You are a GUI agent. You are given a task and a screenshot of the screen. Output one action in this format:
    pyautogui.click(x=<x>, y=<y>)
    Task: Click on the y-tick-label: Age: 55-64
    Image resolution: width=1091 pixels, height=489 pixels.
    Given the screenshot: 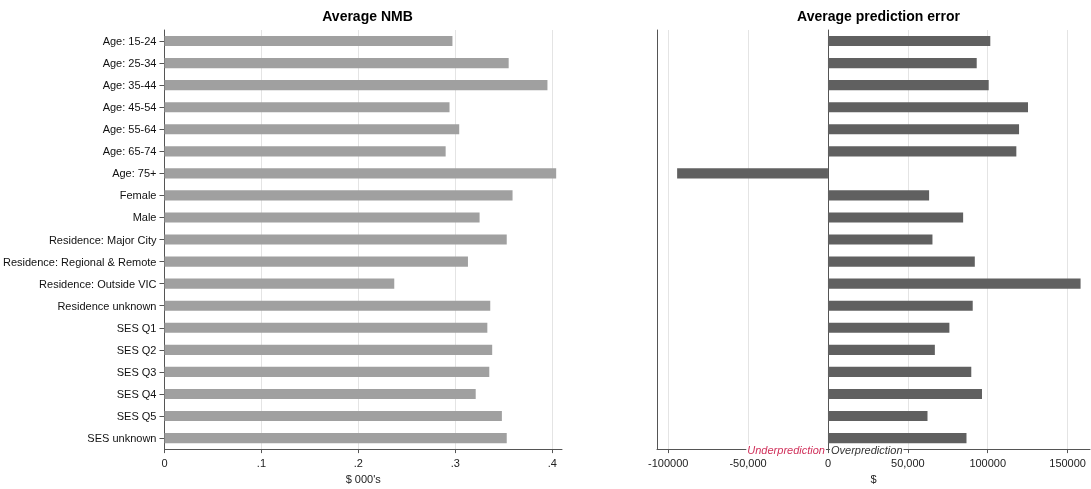 What is the action you would take?
    pyautogui.click(x=129, y=129)
    